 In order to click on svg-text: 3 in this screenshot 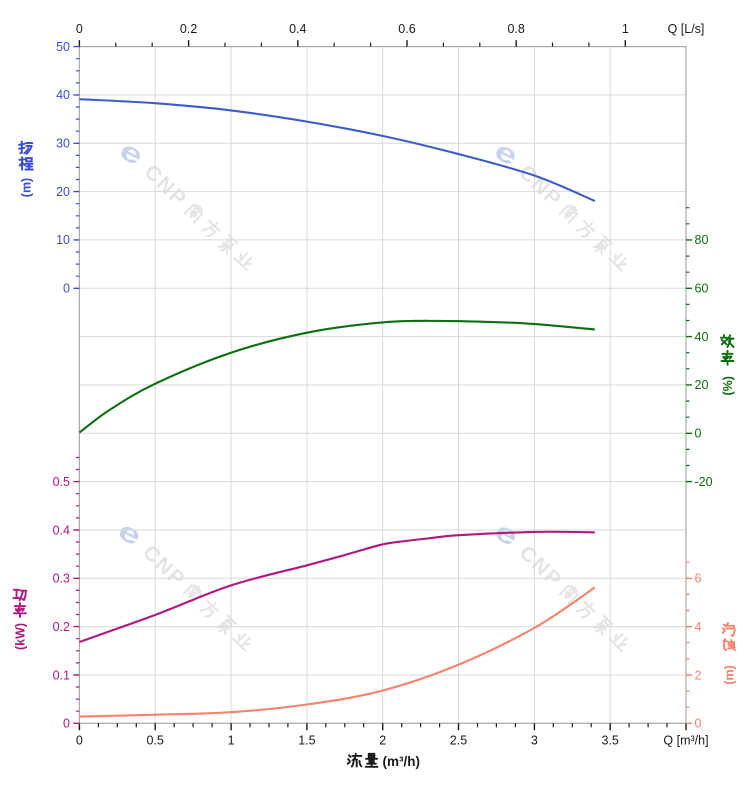, I will do `click(534, 741)`.